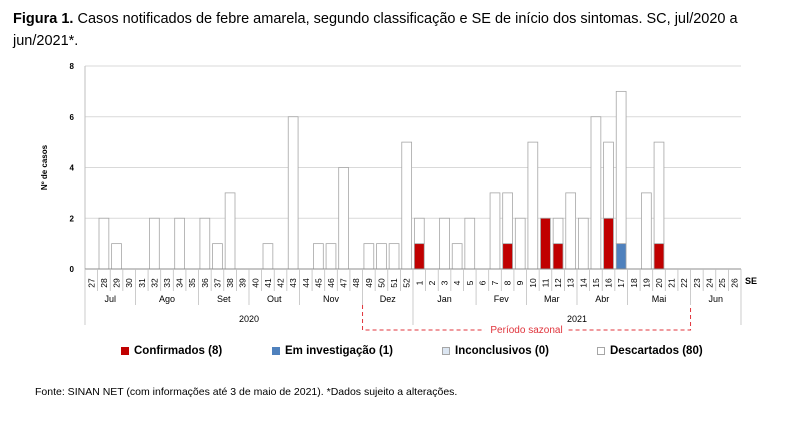 The image size is (786, 421). I want to click on legend-swatch-confirmados, so click(125, 351).